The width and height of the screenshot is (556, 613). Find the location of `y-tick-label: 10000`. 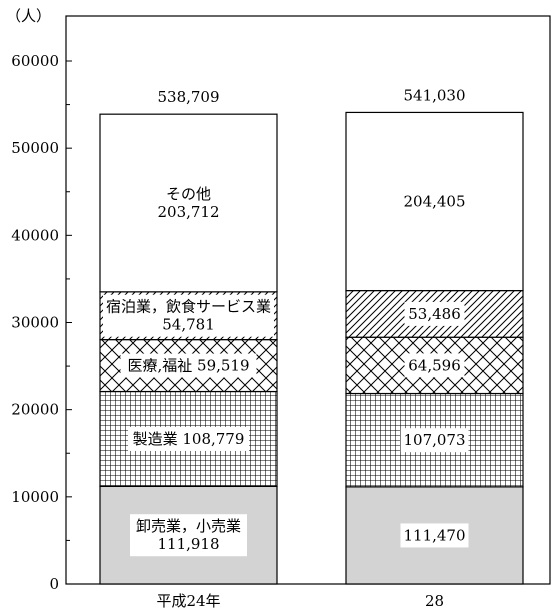

y-tick-label: 10000 is located at coordinates (35, 497).